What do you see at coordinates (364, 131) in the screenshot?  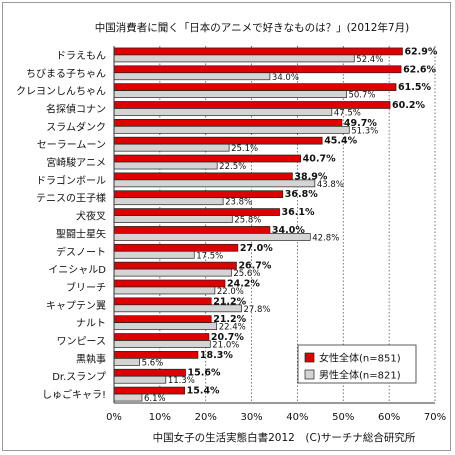 I see `data-label-male: 51.3%` at bounding box center [364, 131].